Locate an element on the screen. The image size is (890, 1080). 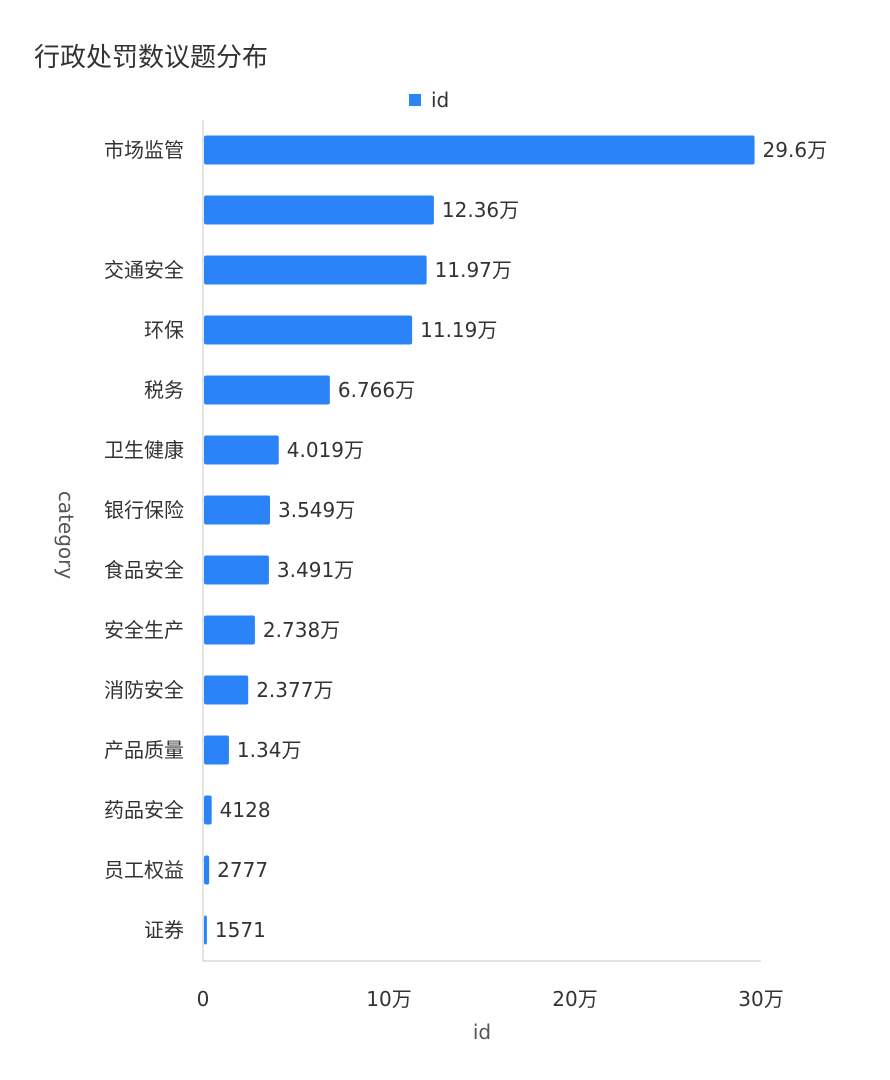
data-label: 1571 is located at coordinates (240, 930).